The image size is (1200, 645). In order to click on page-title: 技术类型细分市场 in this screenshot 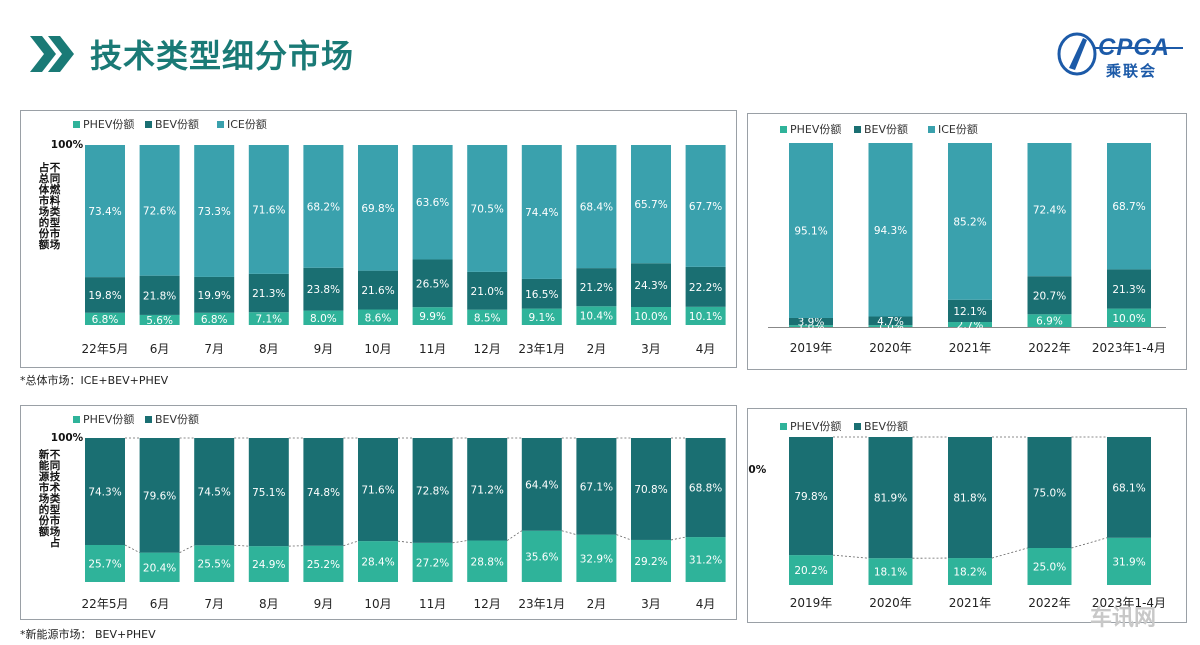, I will do `click(222, 56)`.